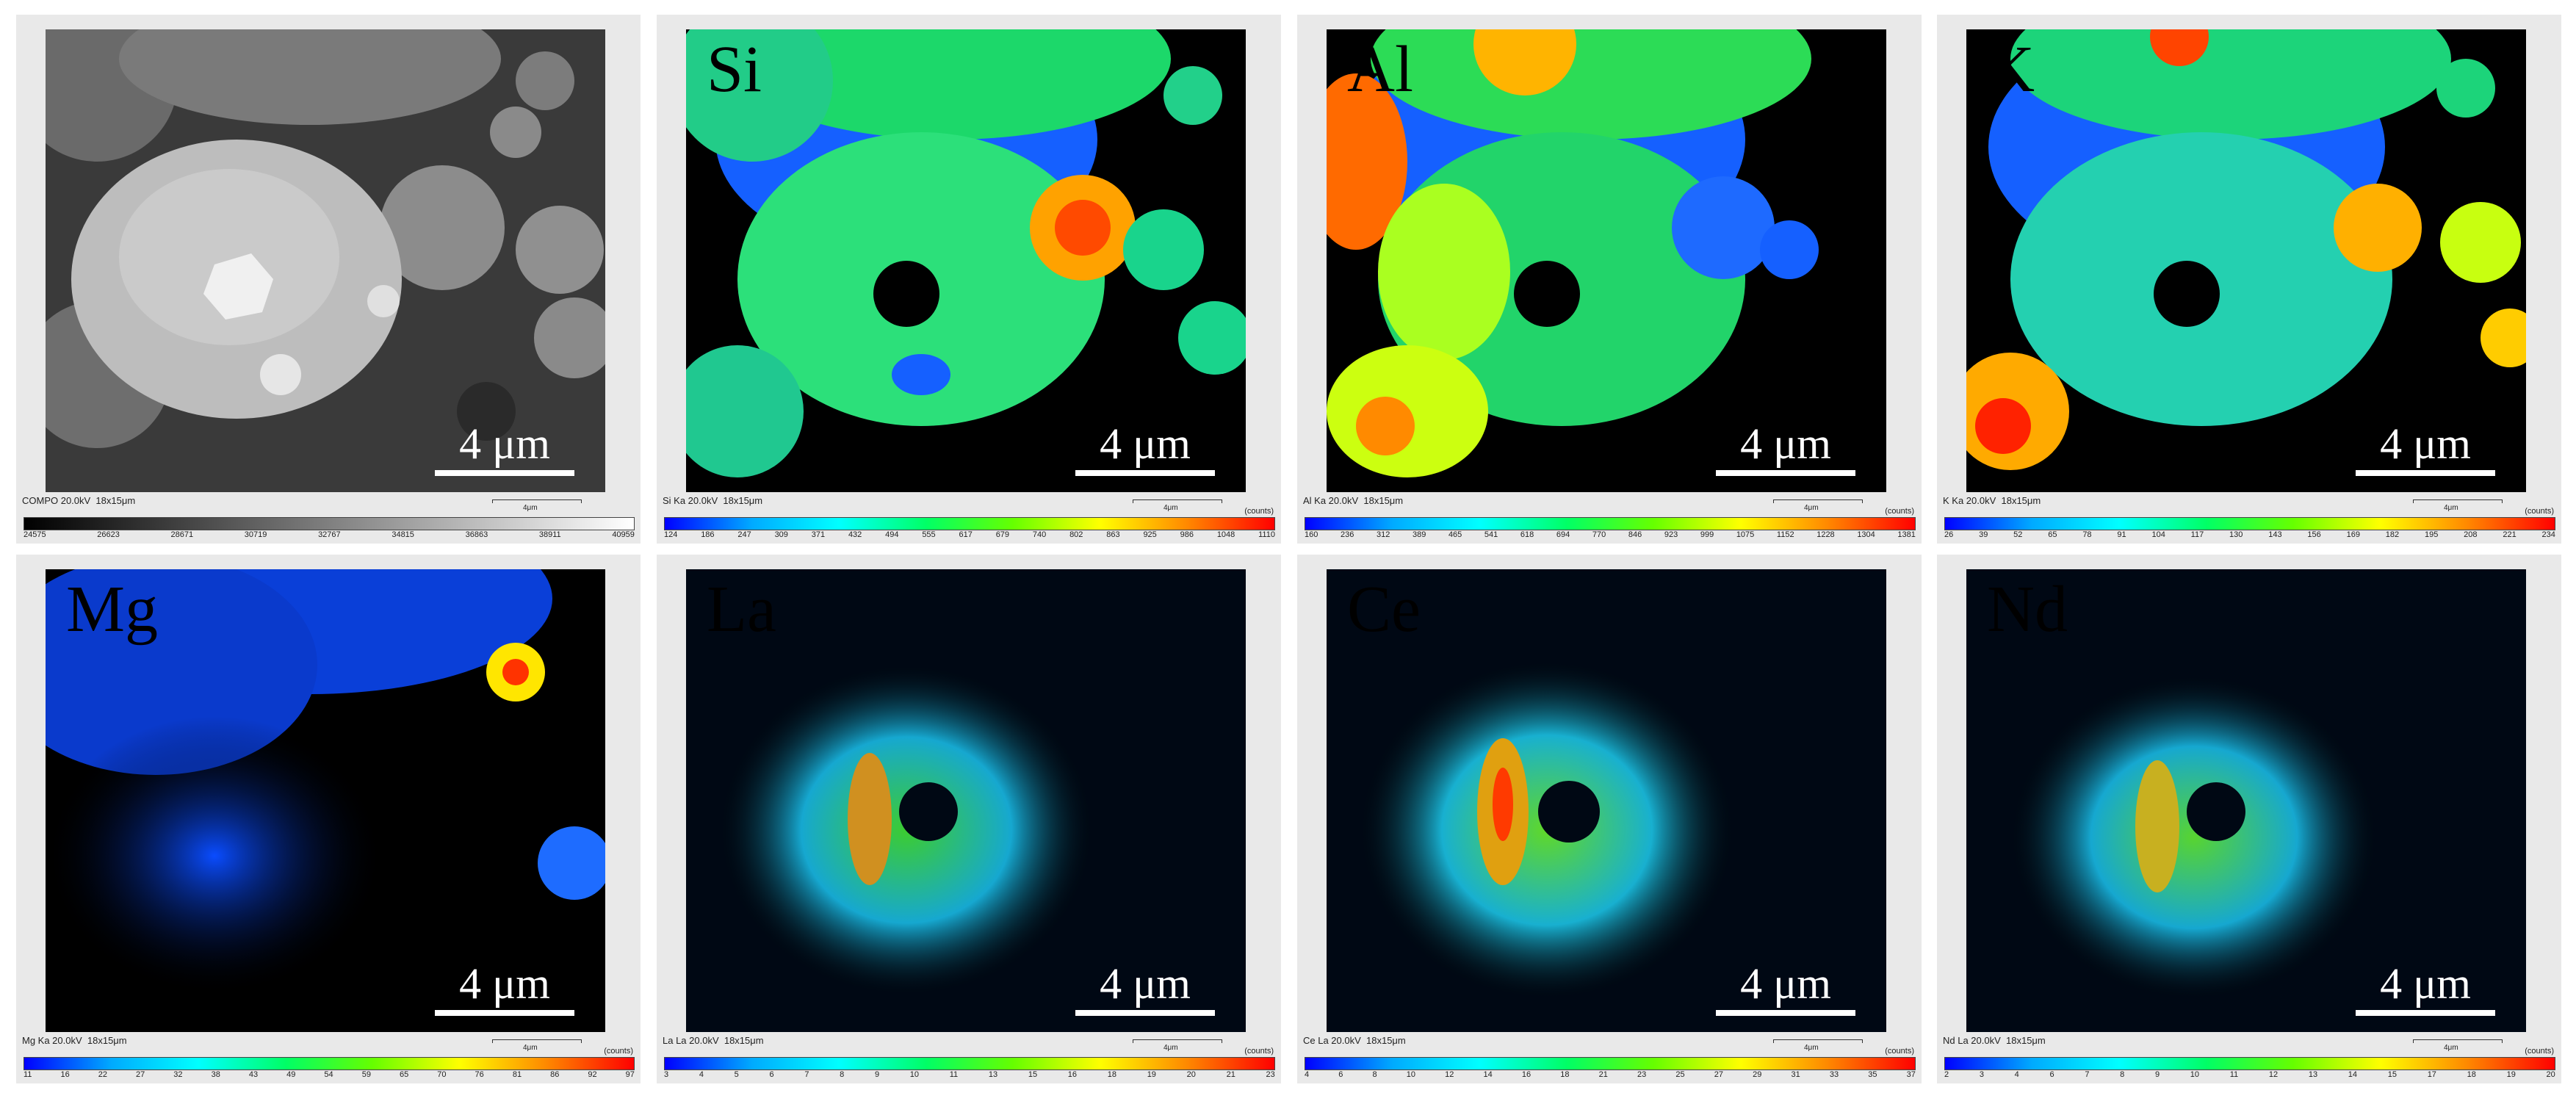  I want to click on colorbar-tick-label: 23, so click(1642, 1074).